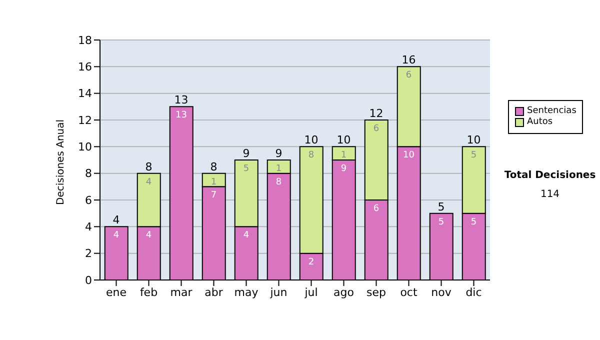 This screenshot has width=600, height=340. Describe the element at coordinates (61, 162) in the screenshot. I see `y-axis-title: Decisiones Anual` at that location.